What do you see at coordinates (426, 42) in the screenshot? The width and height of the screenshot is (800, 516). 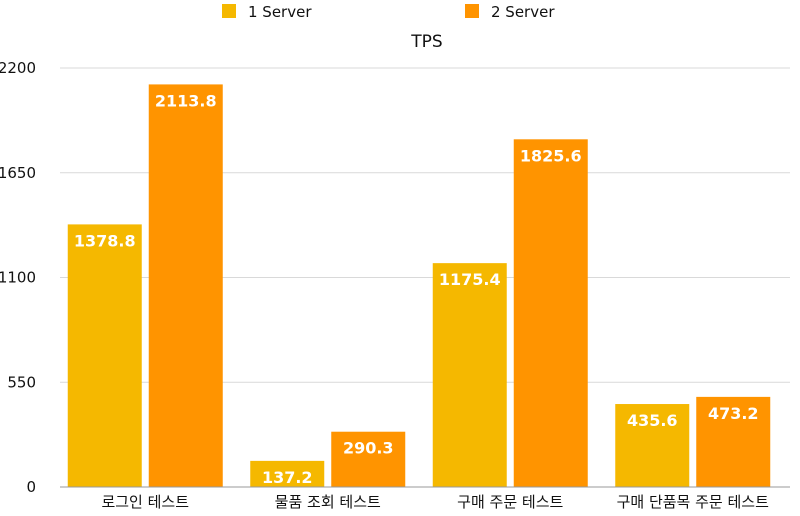 I see `chart-title: TPS` at bounding box center [426, 42].